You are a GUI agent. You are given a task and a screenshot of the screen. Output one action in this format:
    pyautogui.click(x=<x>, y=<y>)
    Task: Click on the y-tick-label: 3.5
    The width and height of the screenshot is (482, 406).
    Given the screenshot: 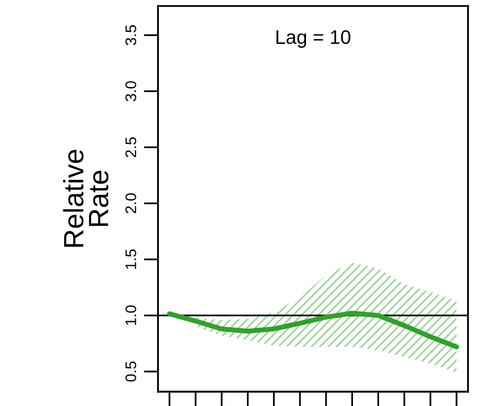 What is the action you would take?
    pyautogui.click(x=130, y=35)
    